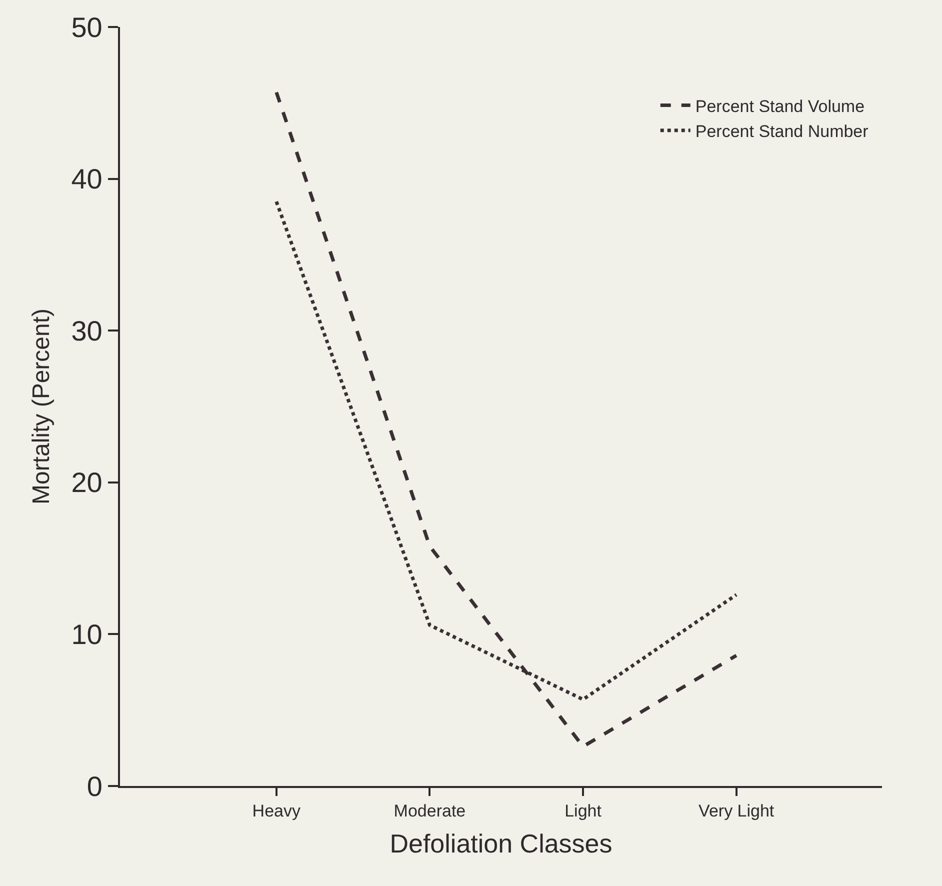  Describe the element at coordinates (780, 106) in the screenshot. I see `legend-label: Percent Stand Volume` at that location.